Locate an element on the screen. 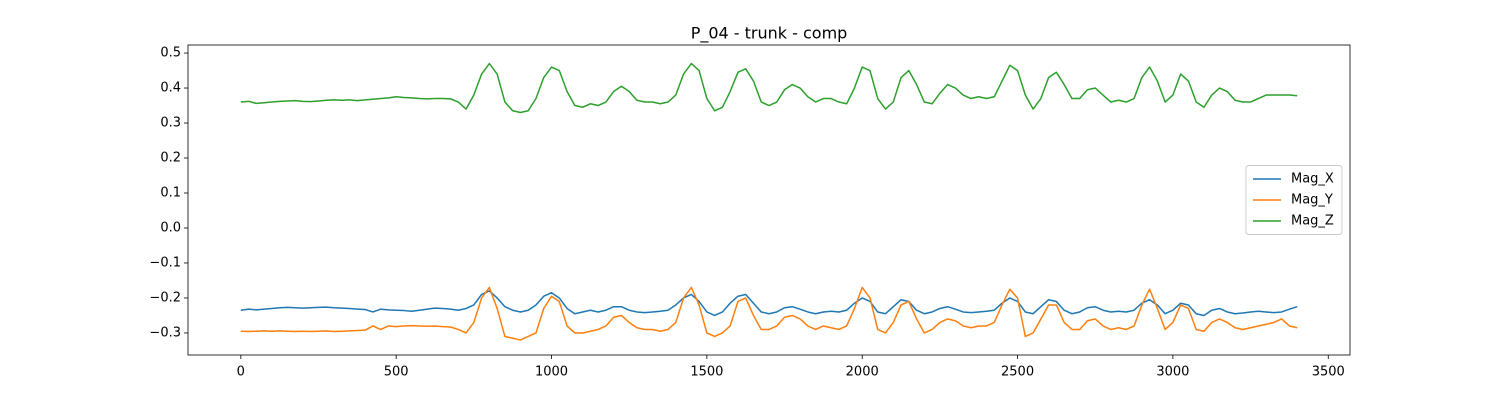  x-tick-label: 1000 is located at coordinates (551, 372).